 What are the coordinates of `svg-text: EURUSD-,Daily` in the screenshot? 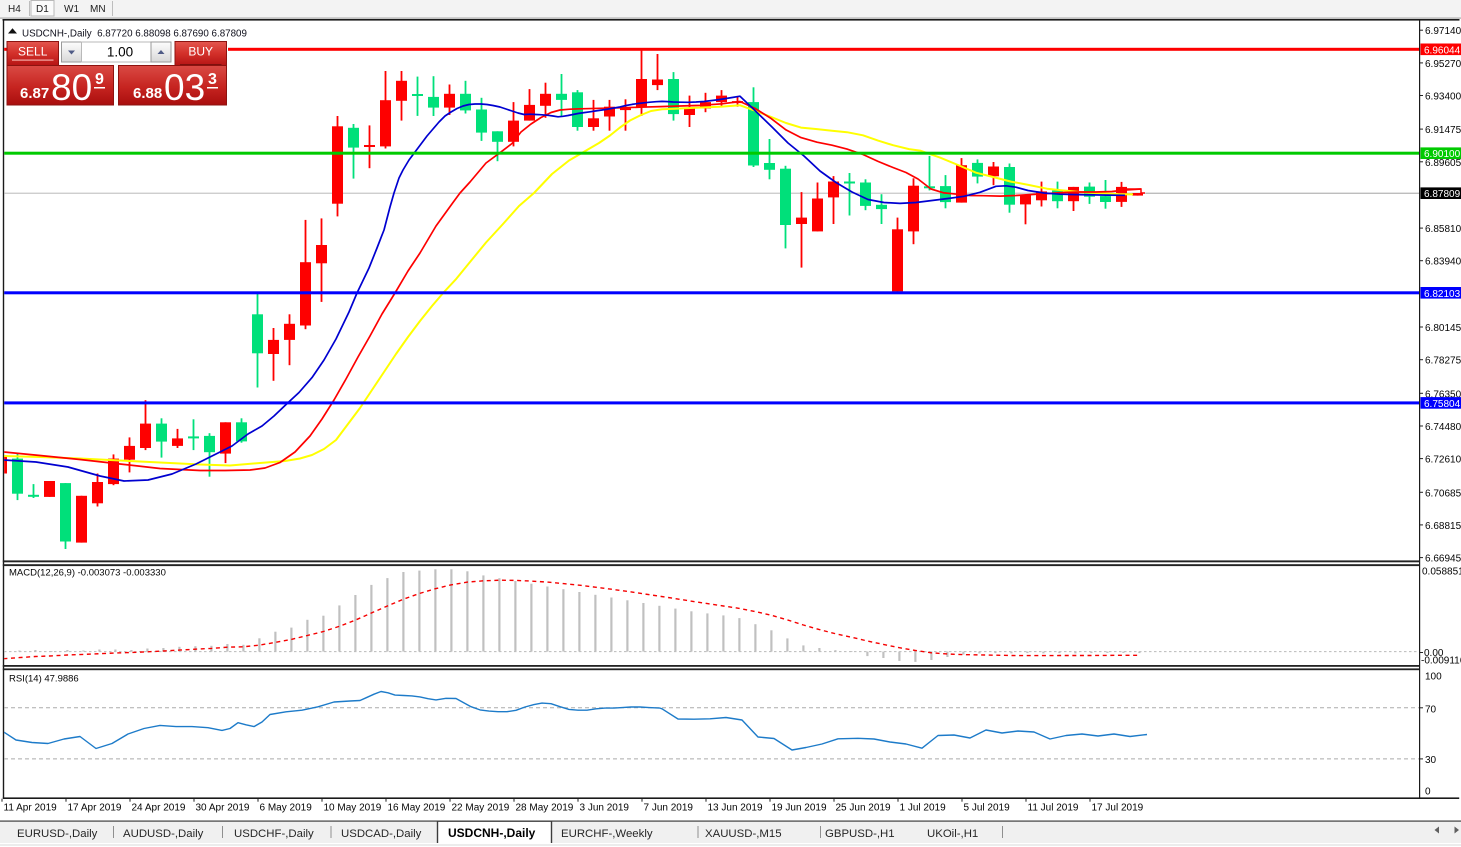 It's located at (57, 834).